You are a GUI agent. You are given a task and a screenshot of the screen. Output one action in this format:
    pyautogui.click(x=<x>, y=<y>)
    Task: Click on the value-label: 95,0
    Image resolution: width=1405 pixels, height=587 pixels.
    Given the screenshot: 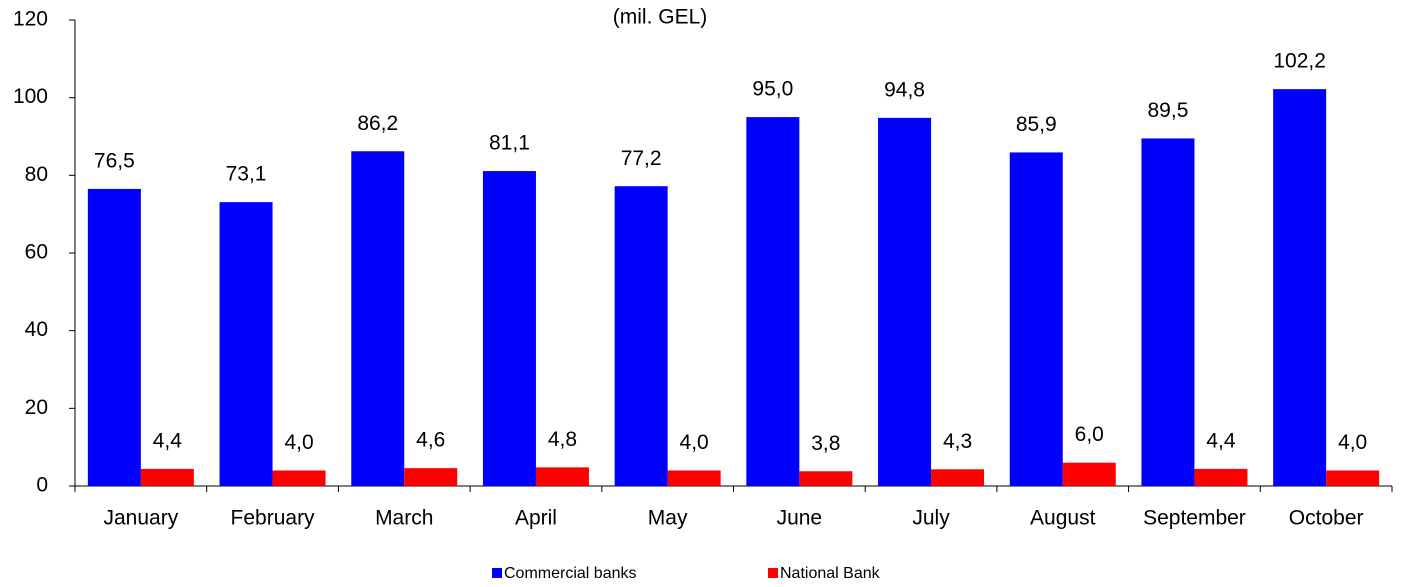 What is the action you would take?
    pyautogui.click(x=772, y=89)
    